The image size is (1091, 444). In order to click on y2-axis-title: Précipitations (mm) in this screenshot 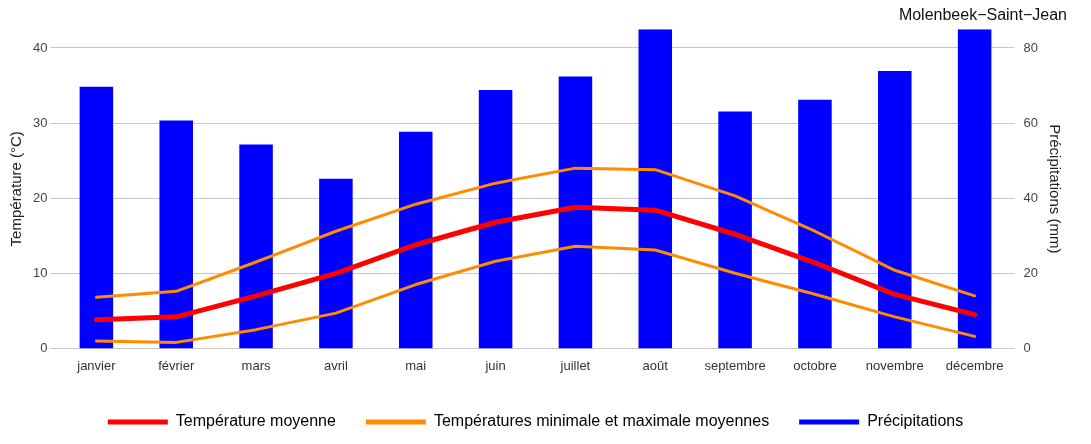, I will do `click(1055, 189)`.